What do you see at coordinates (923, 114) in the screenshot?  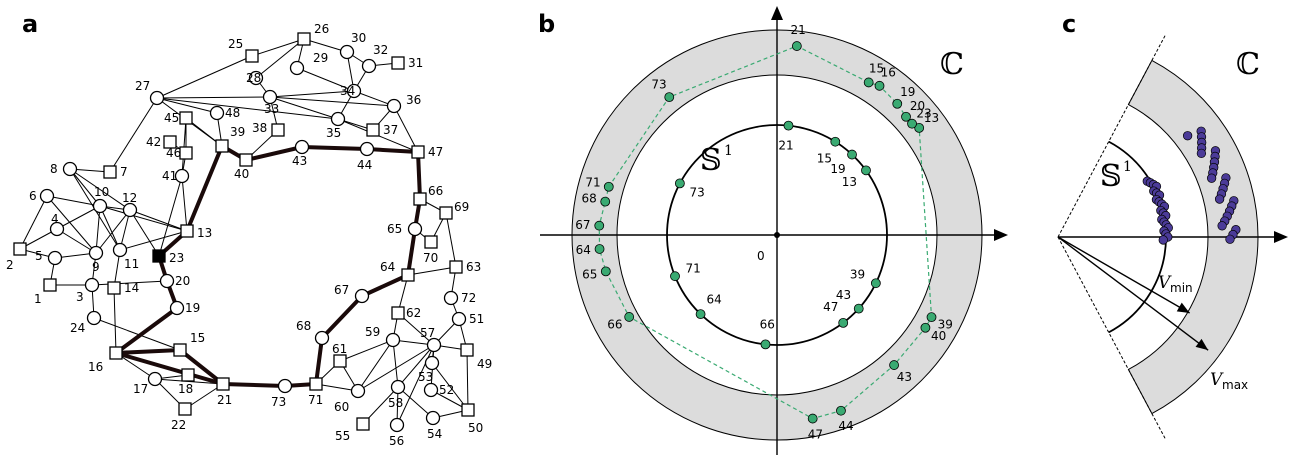 I see `outer-node-label: 23` at bounding box center [923, 114].